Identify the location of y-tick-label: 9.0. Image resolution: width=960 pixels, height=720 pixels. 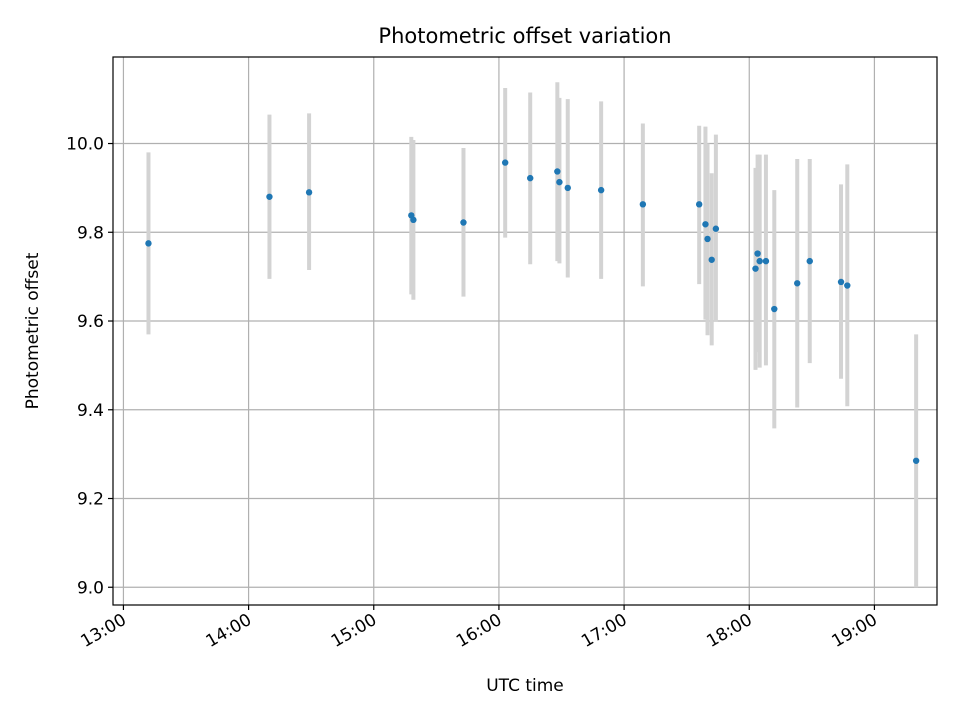
(90, 588).